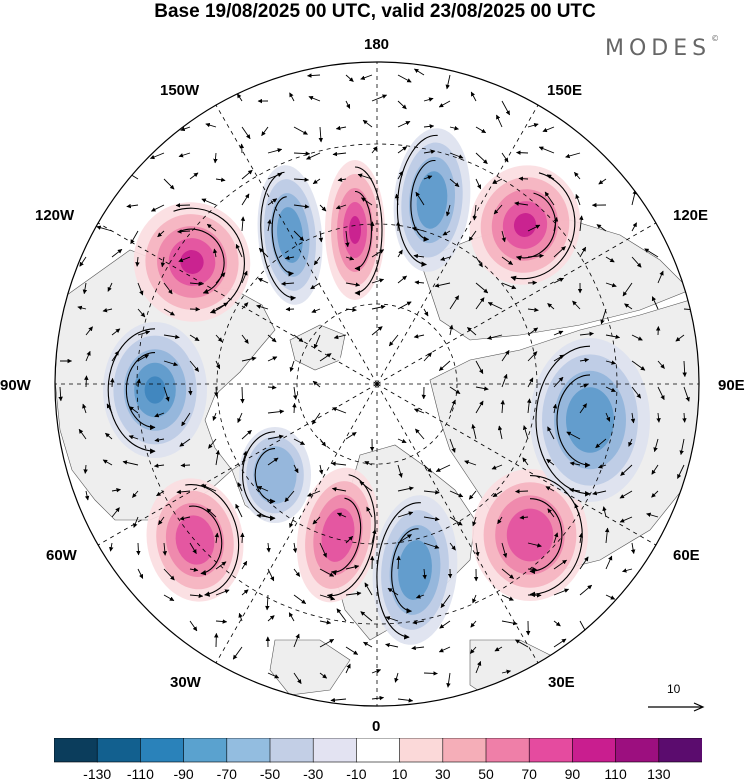  What do you see at coordinates (658, 48) in the screenshot?
I see `logo-text: MODES` at bounding box center [658, 48].